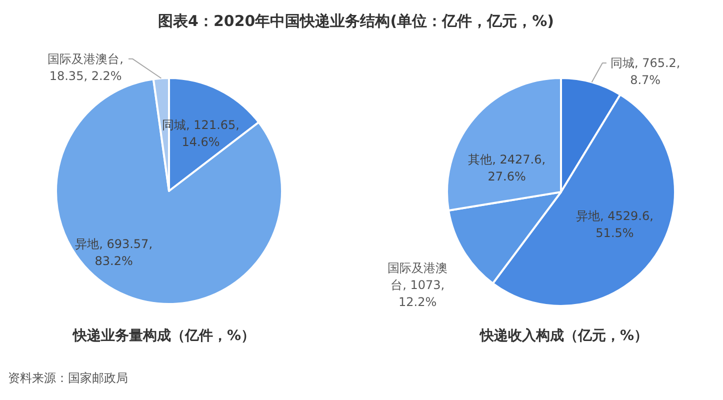  What do you see at coordinates (418, 285) in the screenshot?
I see `slice-label: 国际及港澳台, 1073, 12.2%` at bounding box center [418, 285].